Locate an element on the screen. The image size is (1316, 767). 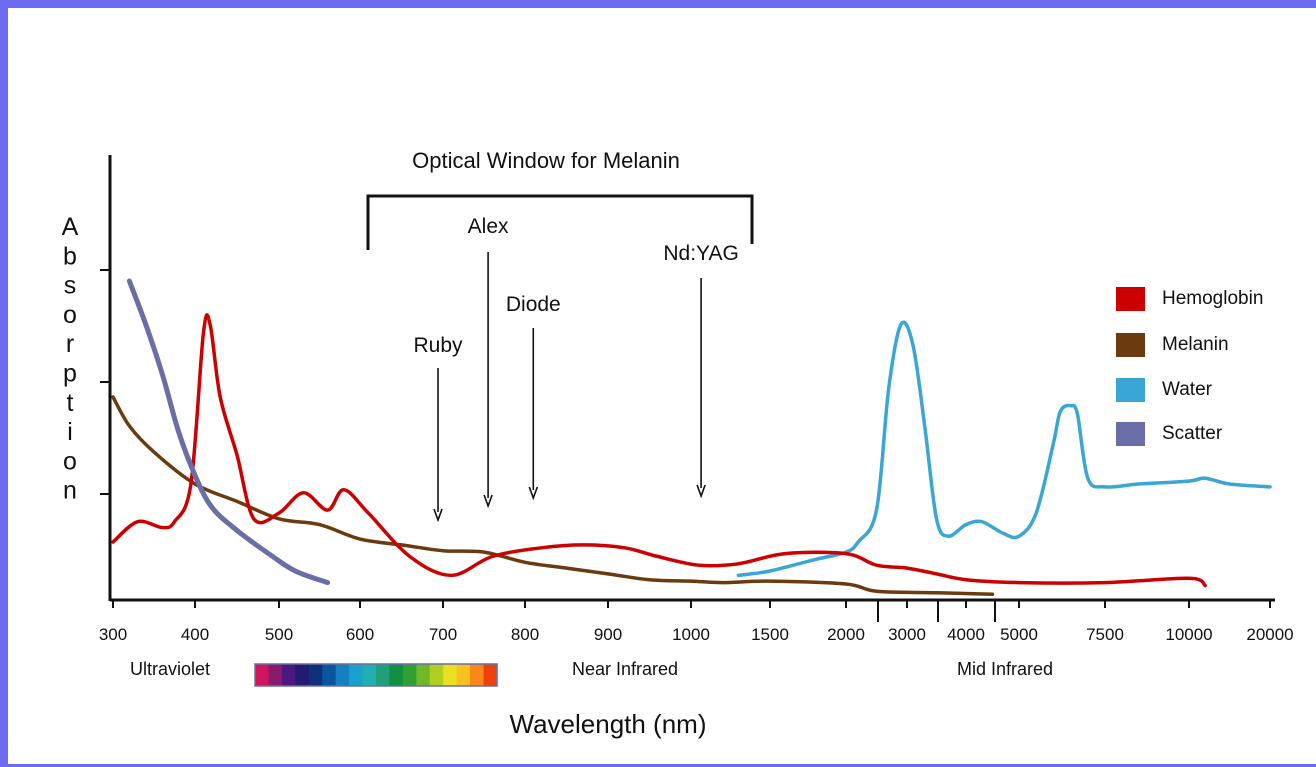
window-bracket-line is located at coordinates (560, 222).